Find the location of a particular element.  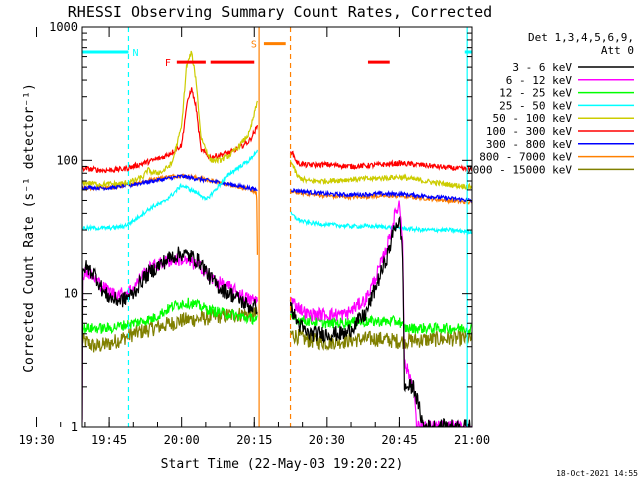

x-axis-label: Start Time (22-May-03 19:20:22) is located at coordinates (282, 464).